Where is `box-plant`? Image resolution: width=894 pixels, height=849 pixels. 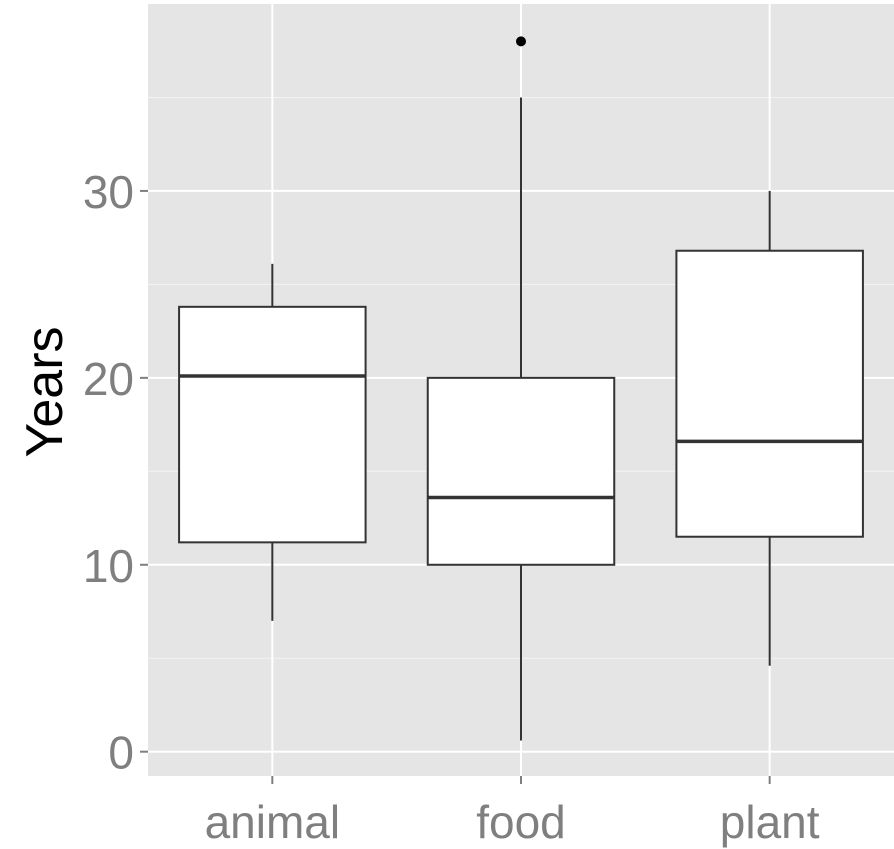
box-plant is located at coordinates (769, 428).